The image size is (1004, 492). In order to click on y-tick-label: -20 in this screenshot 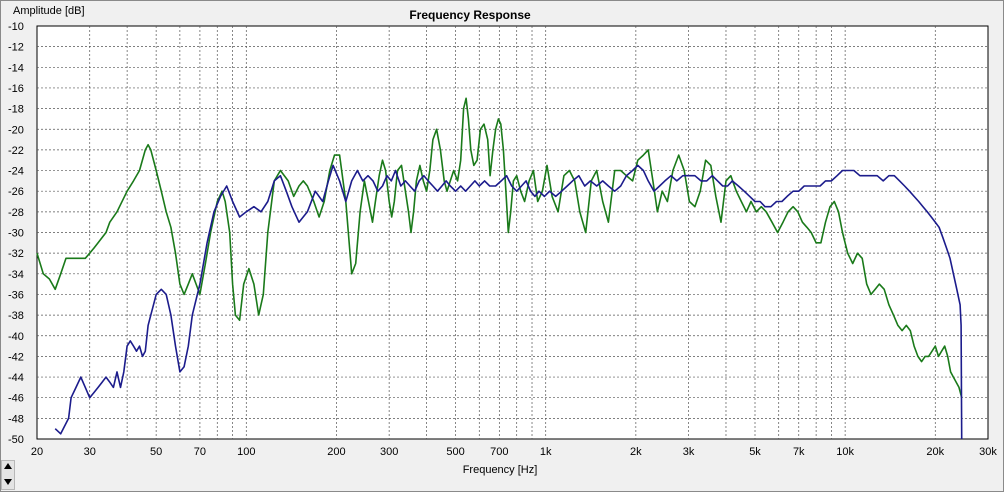, I will do `click(16, 130)`.